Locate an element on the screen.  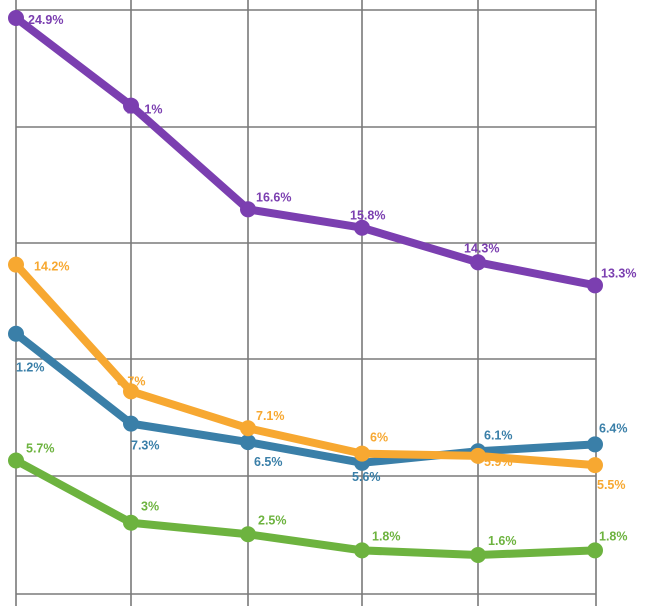
data-label: 7.3% is located at coordinates (145, 446).